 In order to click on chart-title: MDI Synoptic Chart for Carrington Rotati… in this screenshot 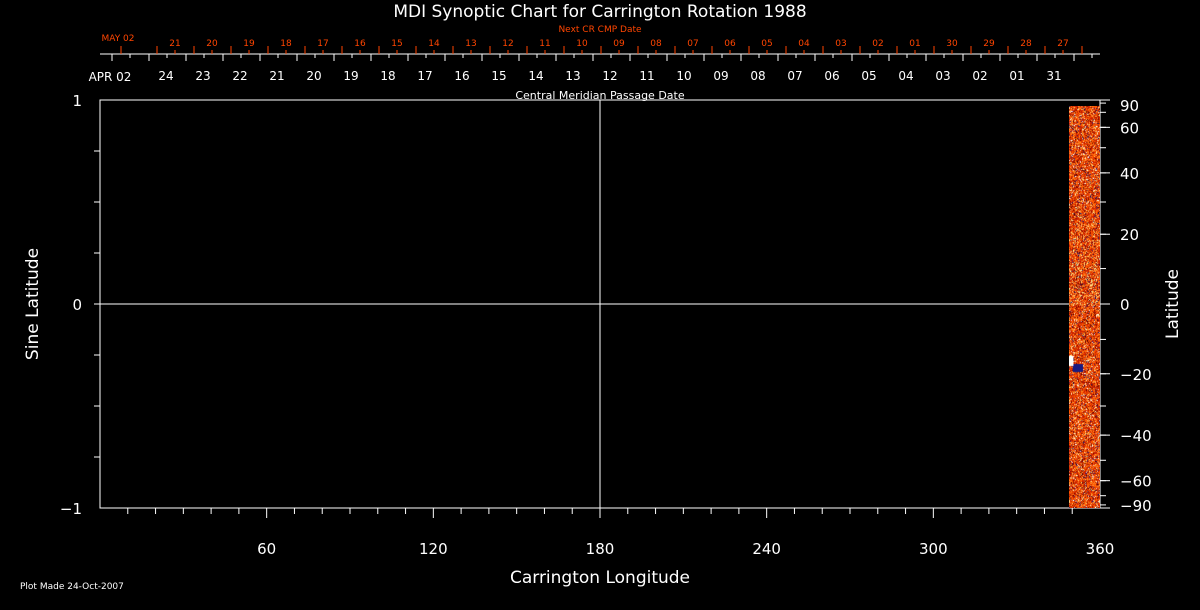, I will do `click(599, 12)`.